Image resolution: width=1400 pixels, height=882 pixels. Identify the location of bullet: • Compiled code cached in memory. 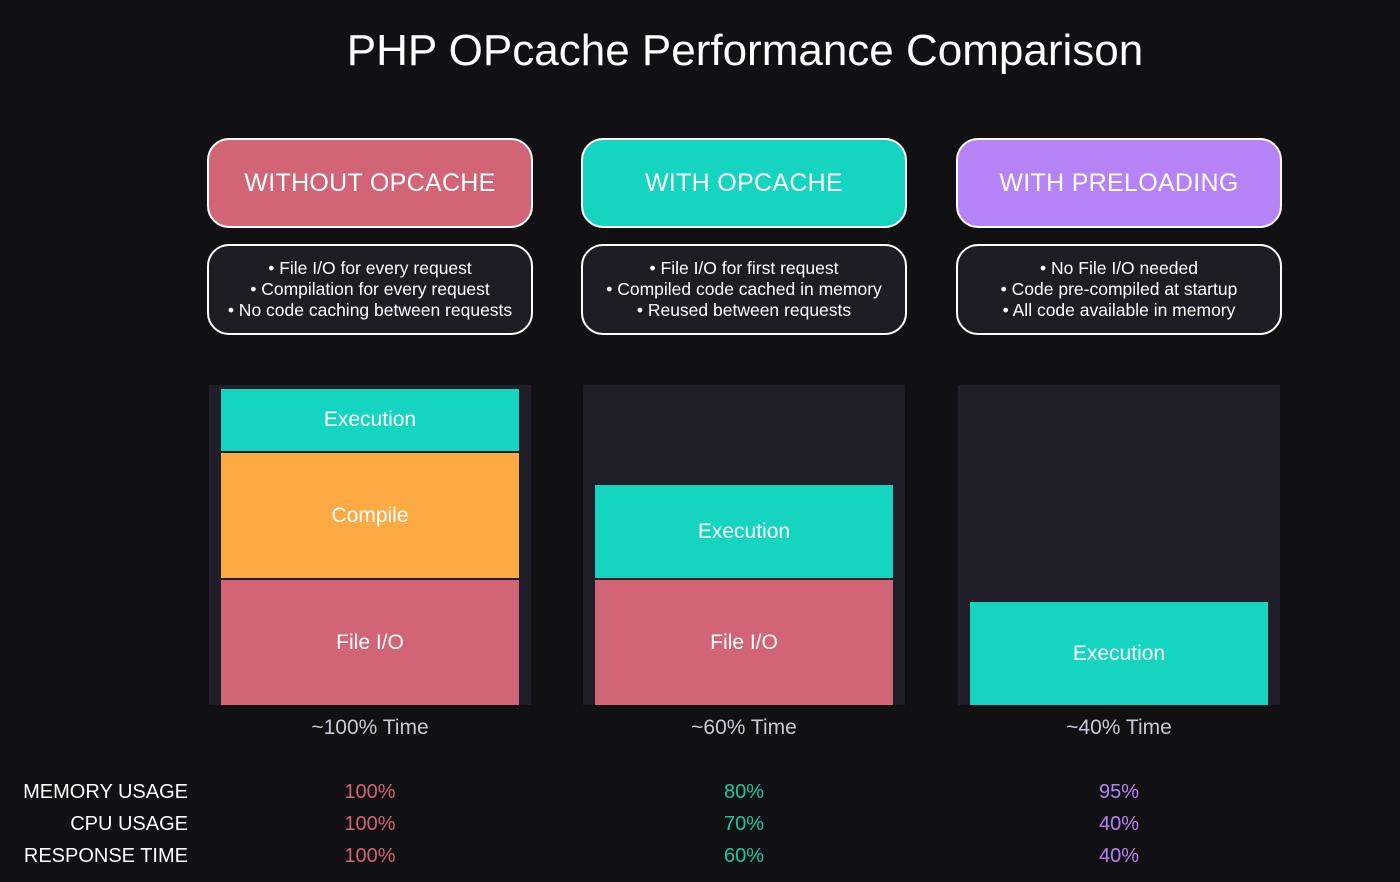
(744, 289).